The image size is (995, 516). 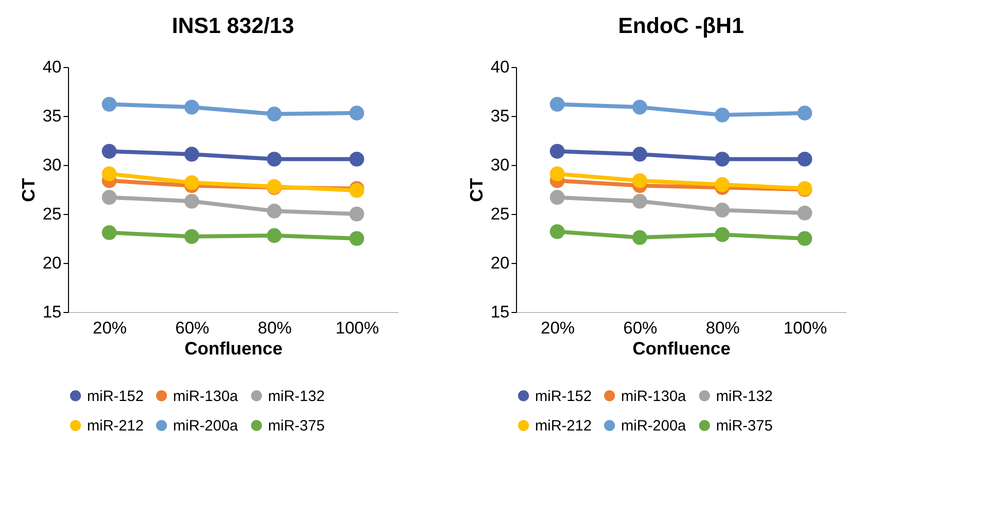 What do you see at coordinates (681, 25) in the screenshot?
I see `chart-title: EndoC -βH1` at bounding box center [681, 25].